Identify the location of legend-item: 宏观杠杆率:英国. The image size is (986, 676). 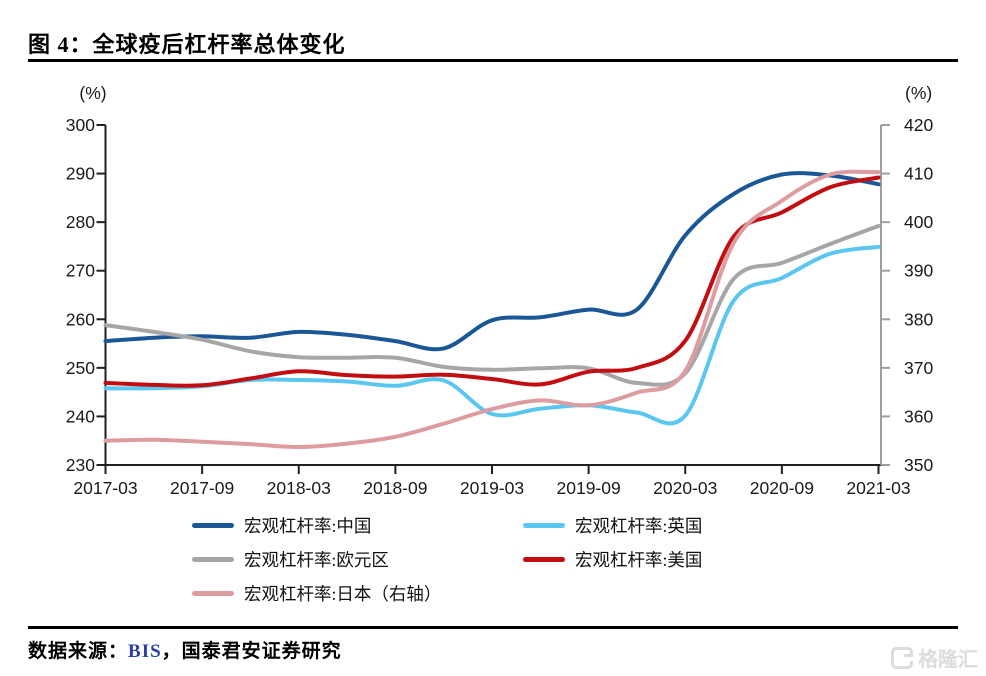
(613, 525).